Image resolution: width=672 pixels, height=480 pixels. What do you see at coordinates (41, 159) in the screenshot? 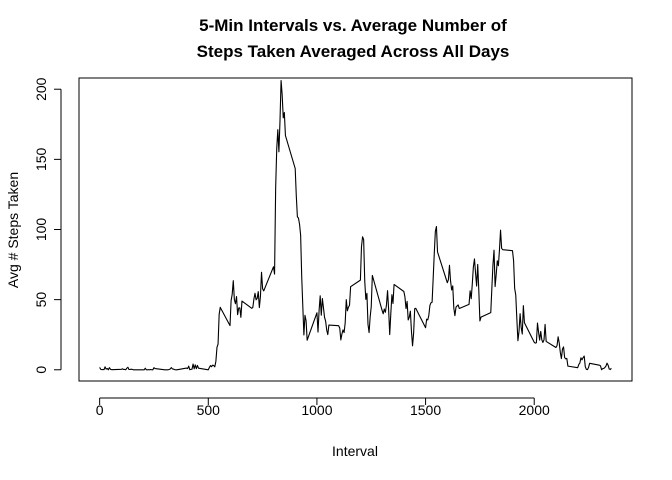
I see `y-tick-label: 150` at bounding box center [41, 159].